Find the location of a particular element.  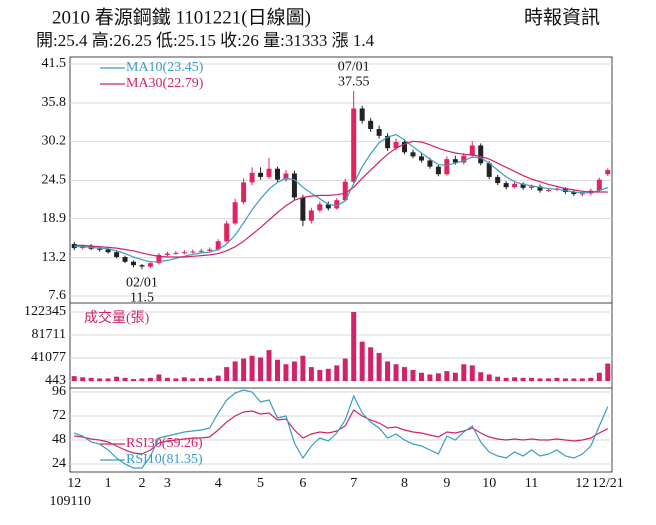

series-line is located at coordinates (341, 432).